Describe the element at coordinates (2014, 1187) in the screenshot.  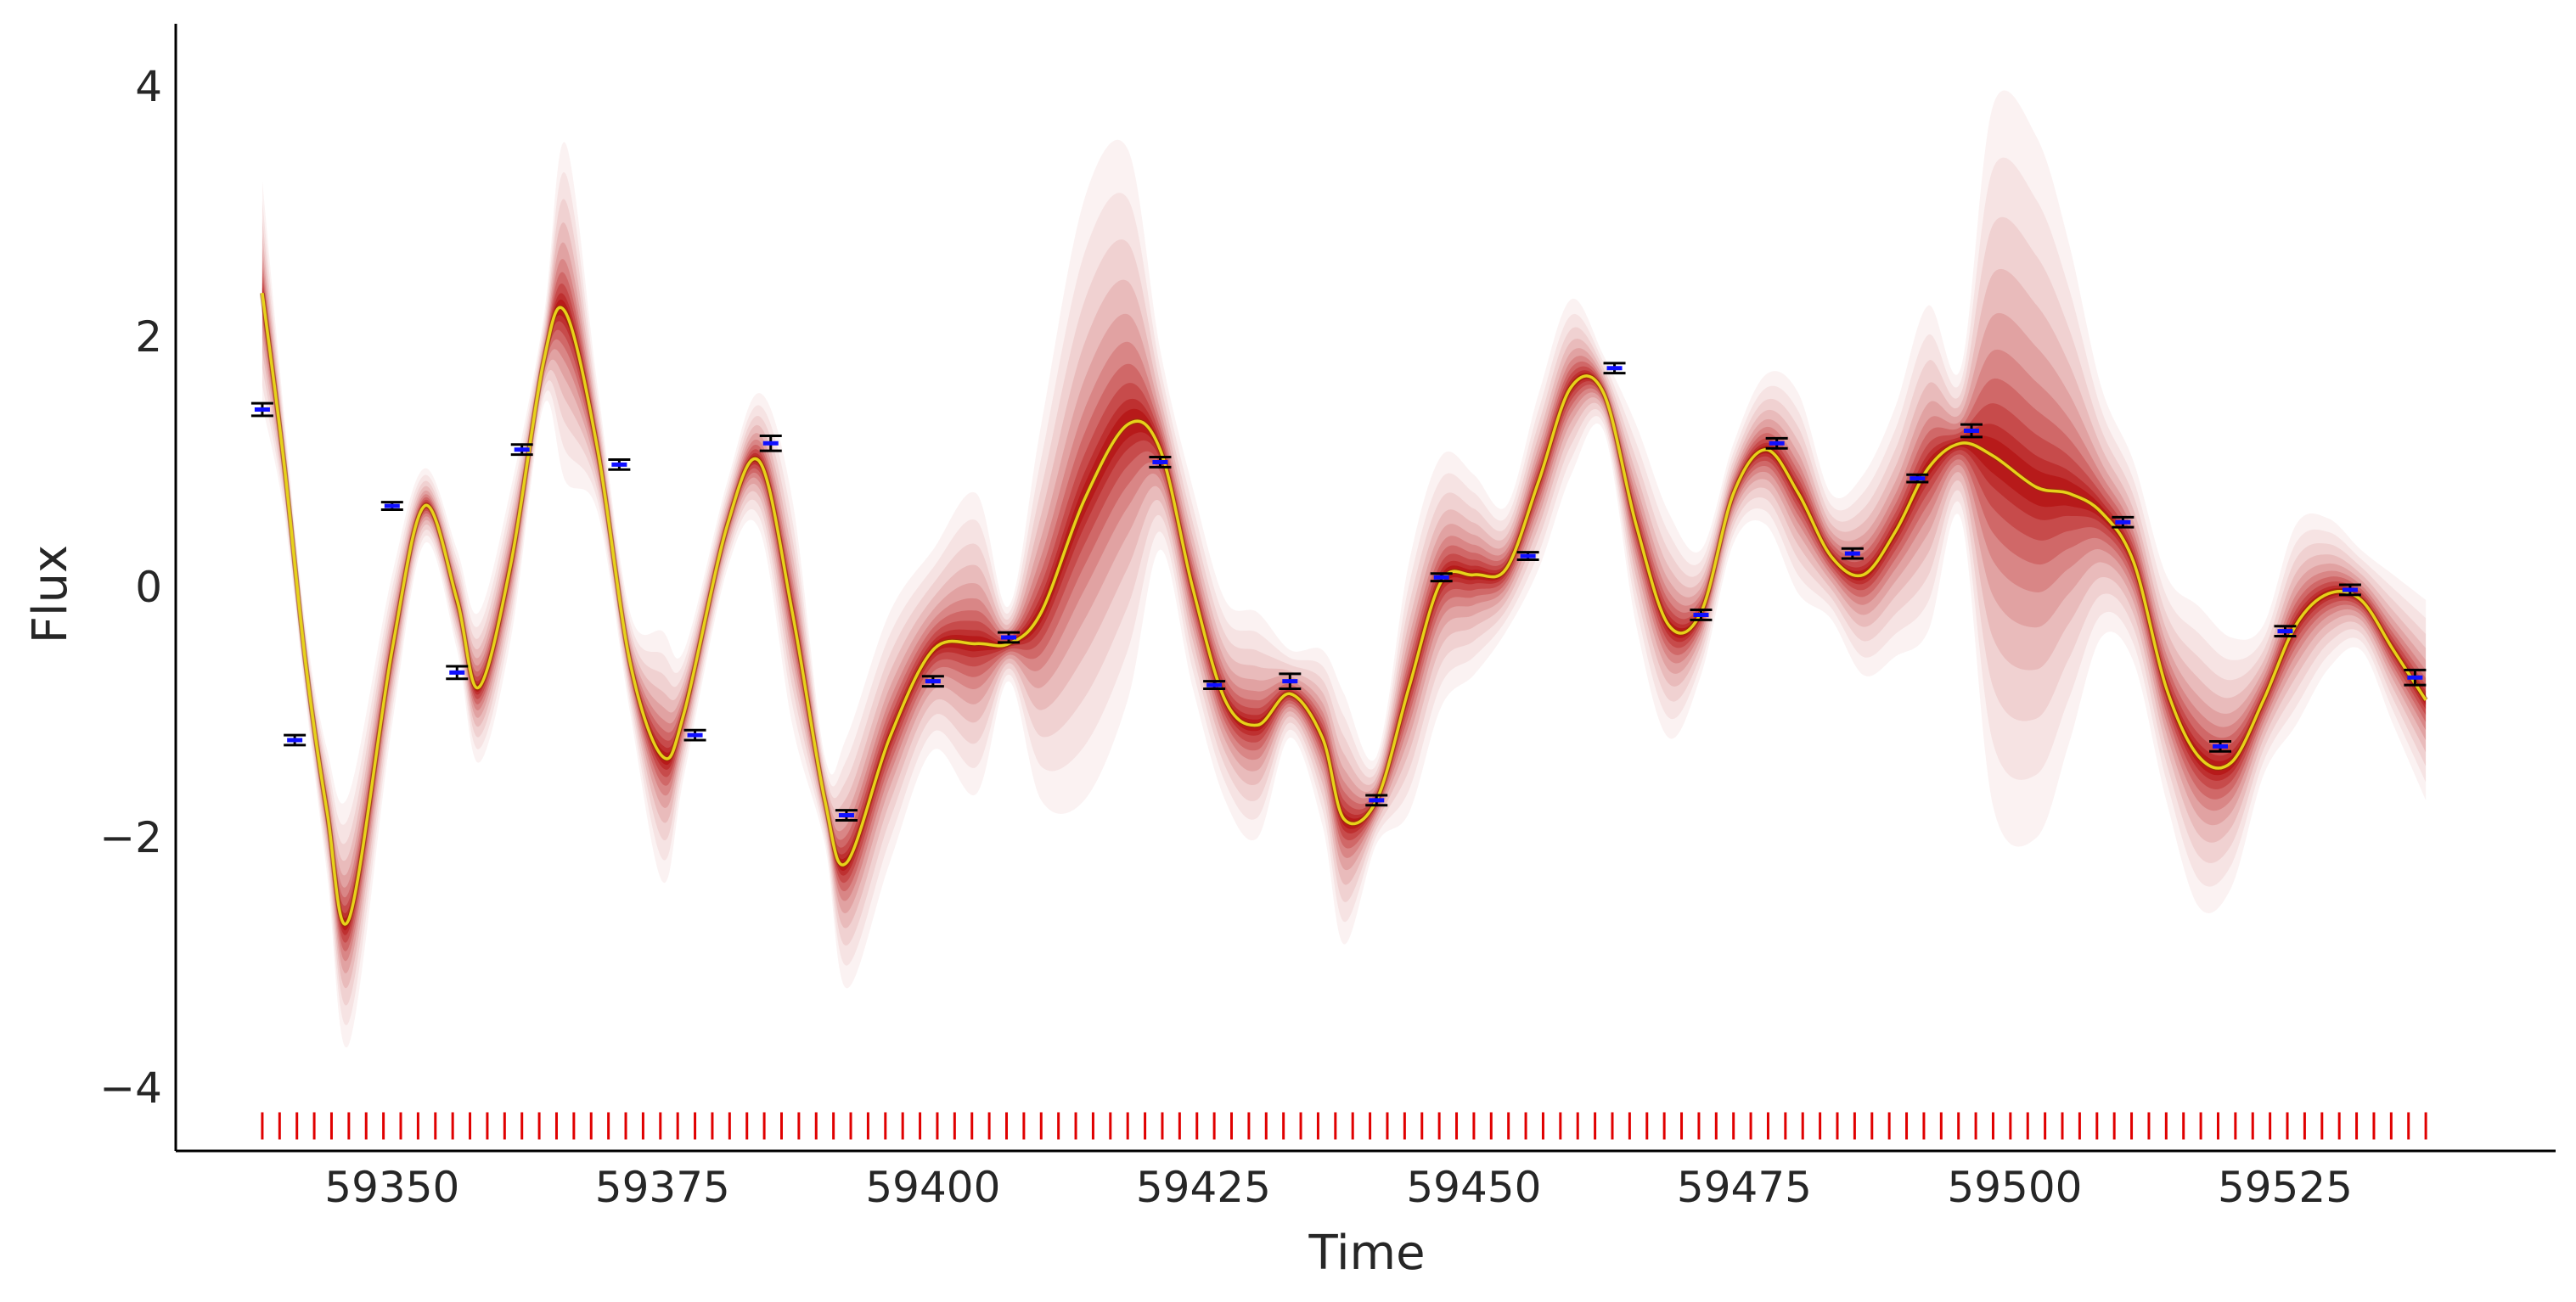
I see `x-tick-label: 59500` at that location.